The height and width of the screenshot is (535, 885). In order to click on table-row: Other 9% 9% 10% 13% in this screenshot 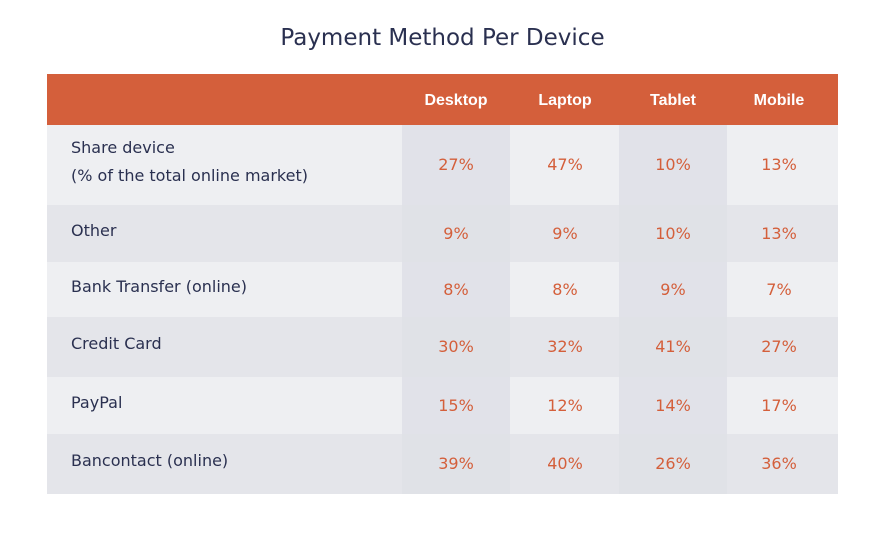, I will do `click(442, 233)`.